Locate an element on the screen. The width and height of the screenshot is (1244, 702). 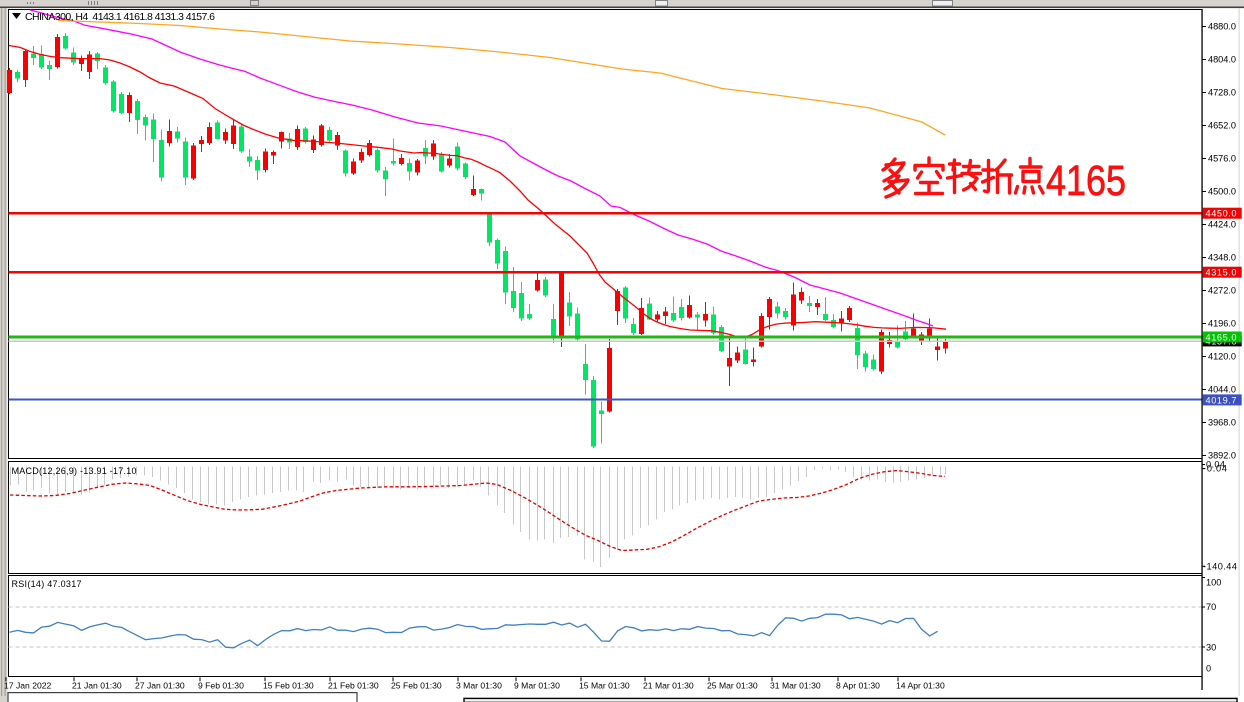
svg-text: 3 Mar 01:30 is located at coordinates (479, 686).